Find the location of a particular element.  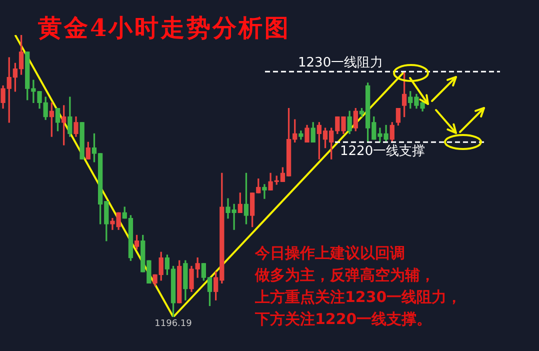

annotation: 下方关注1220一线支撑。 is located at coordinates (343, 319).